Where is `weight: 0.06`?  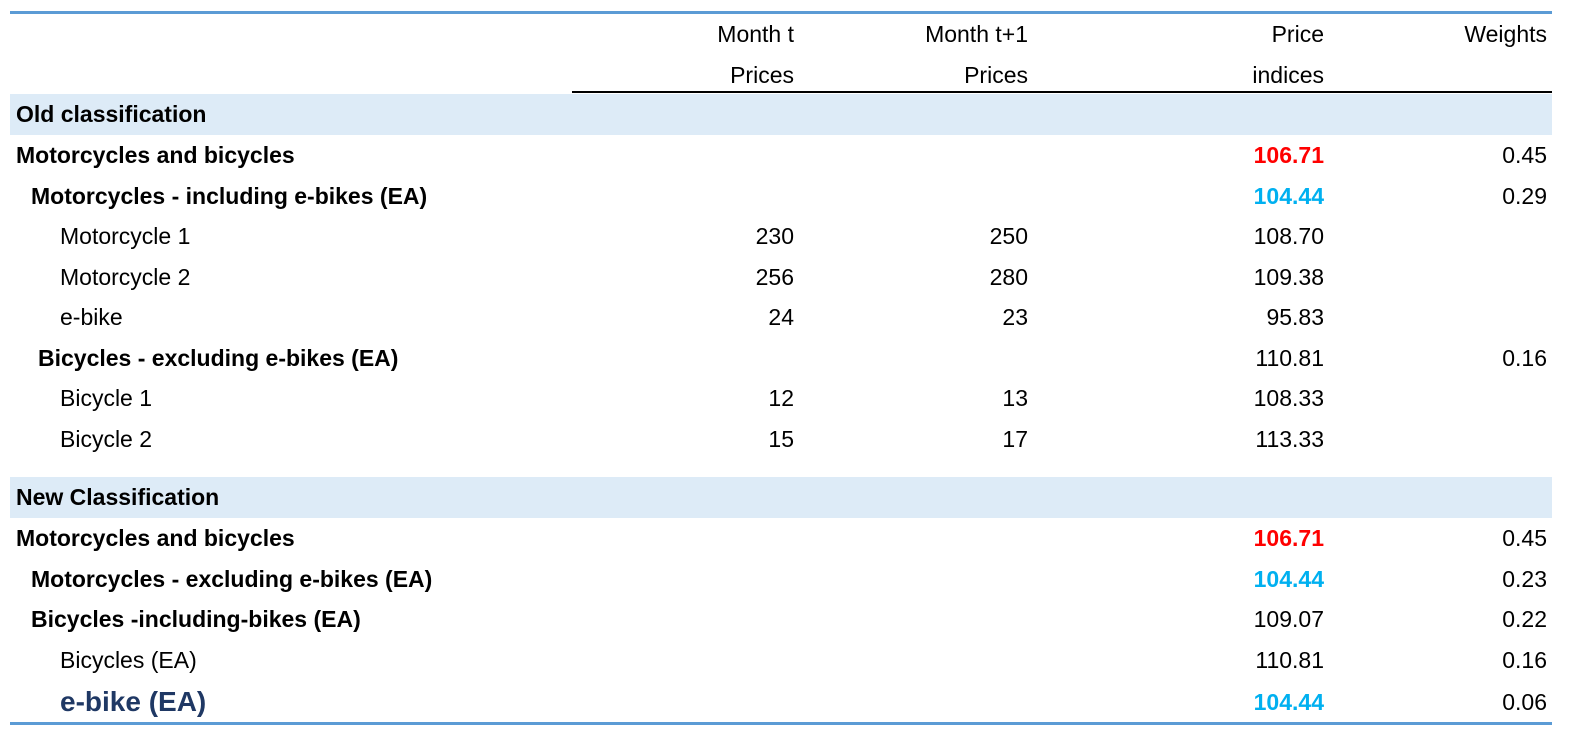
weight: 0.06 is located at coordinates (1524, 702).